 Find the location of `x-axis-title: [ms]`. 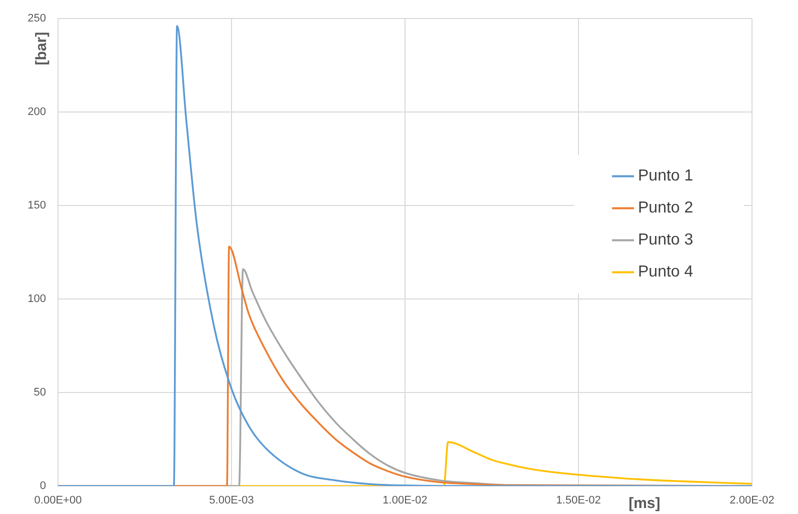

x-axis-title: [ms] is located at coordinates (644, 503).